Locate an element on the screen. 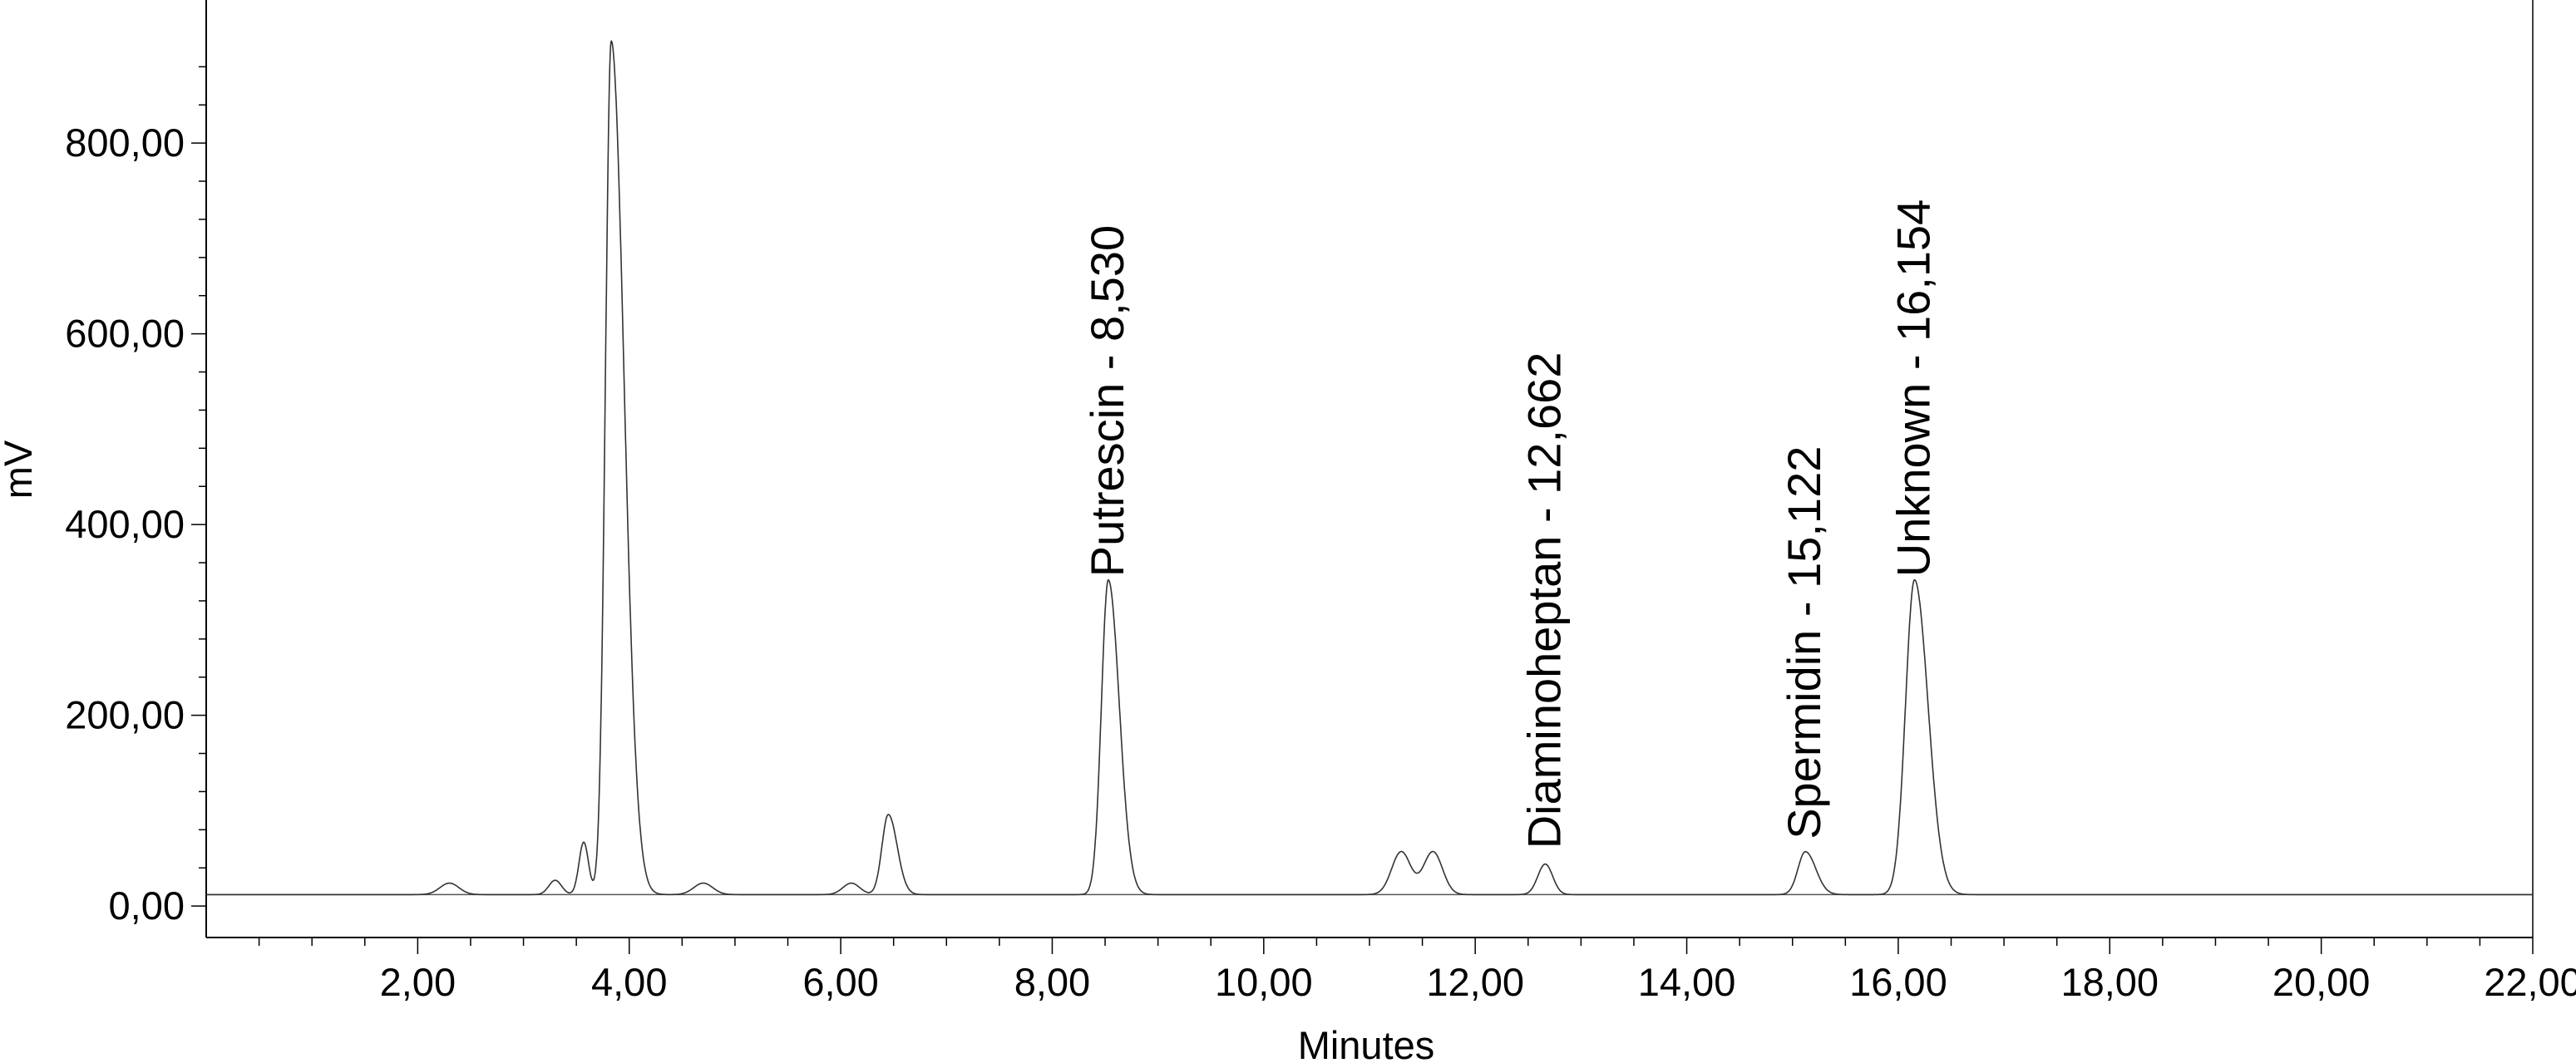 The width and height of the screenshot is (2576, 1063). peak-label: Putrescin - 8,530 is located at coordinates (1107, 401).